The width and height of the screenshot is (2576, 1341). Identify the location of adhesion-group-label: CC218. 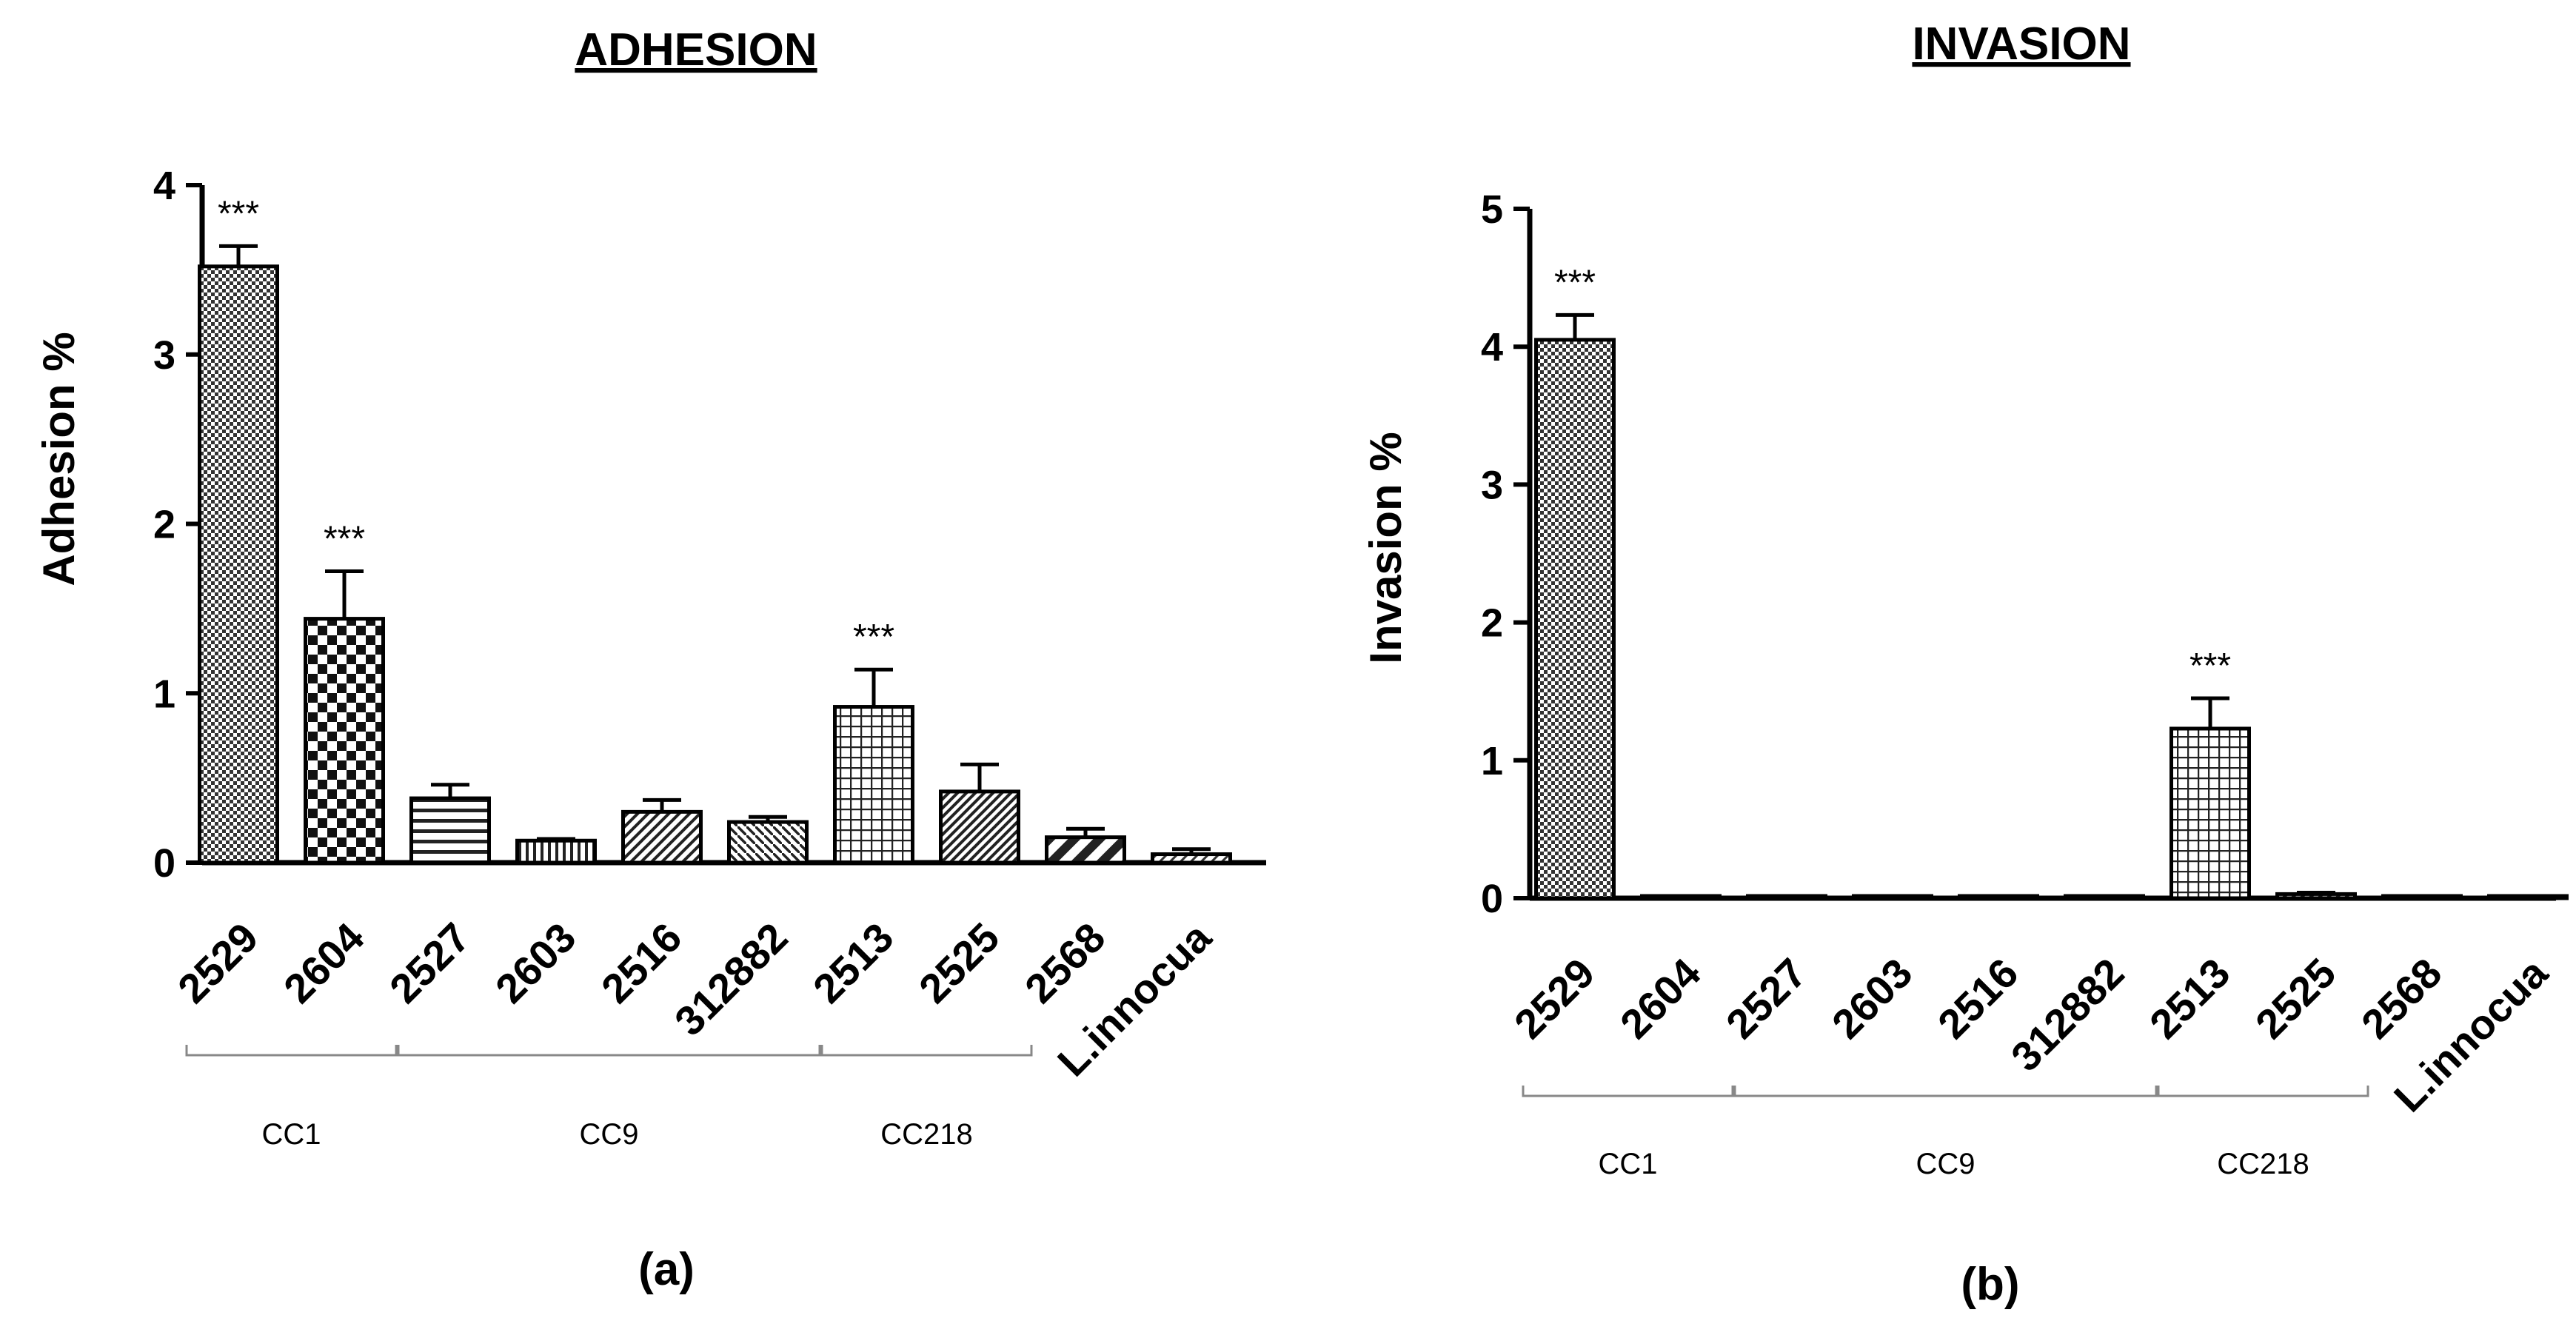
(926, 1135).